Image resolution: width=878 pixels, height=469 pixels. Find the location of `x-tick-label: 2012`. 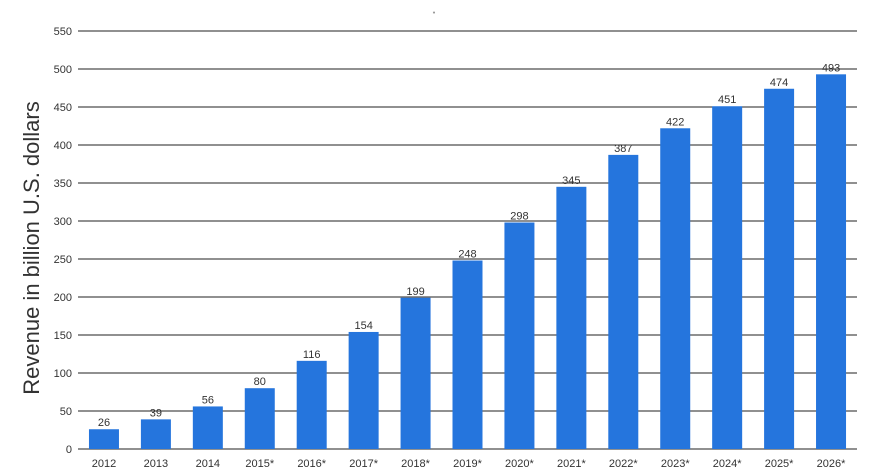

x-tick-label: 2012 is located at coordinates (104, 463).